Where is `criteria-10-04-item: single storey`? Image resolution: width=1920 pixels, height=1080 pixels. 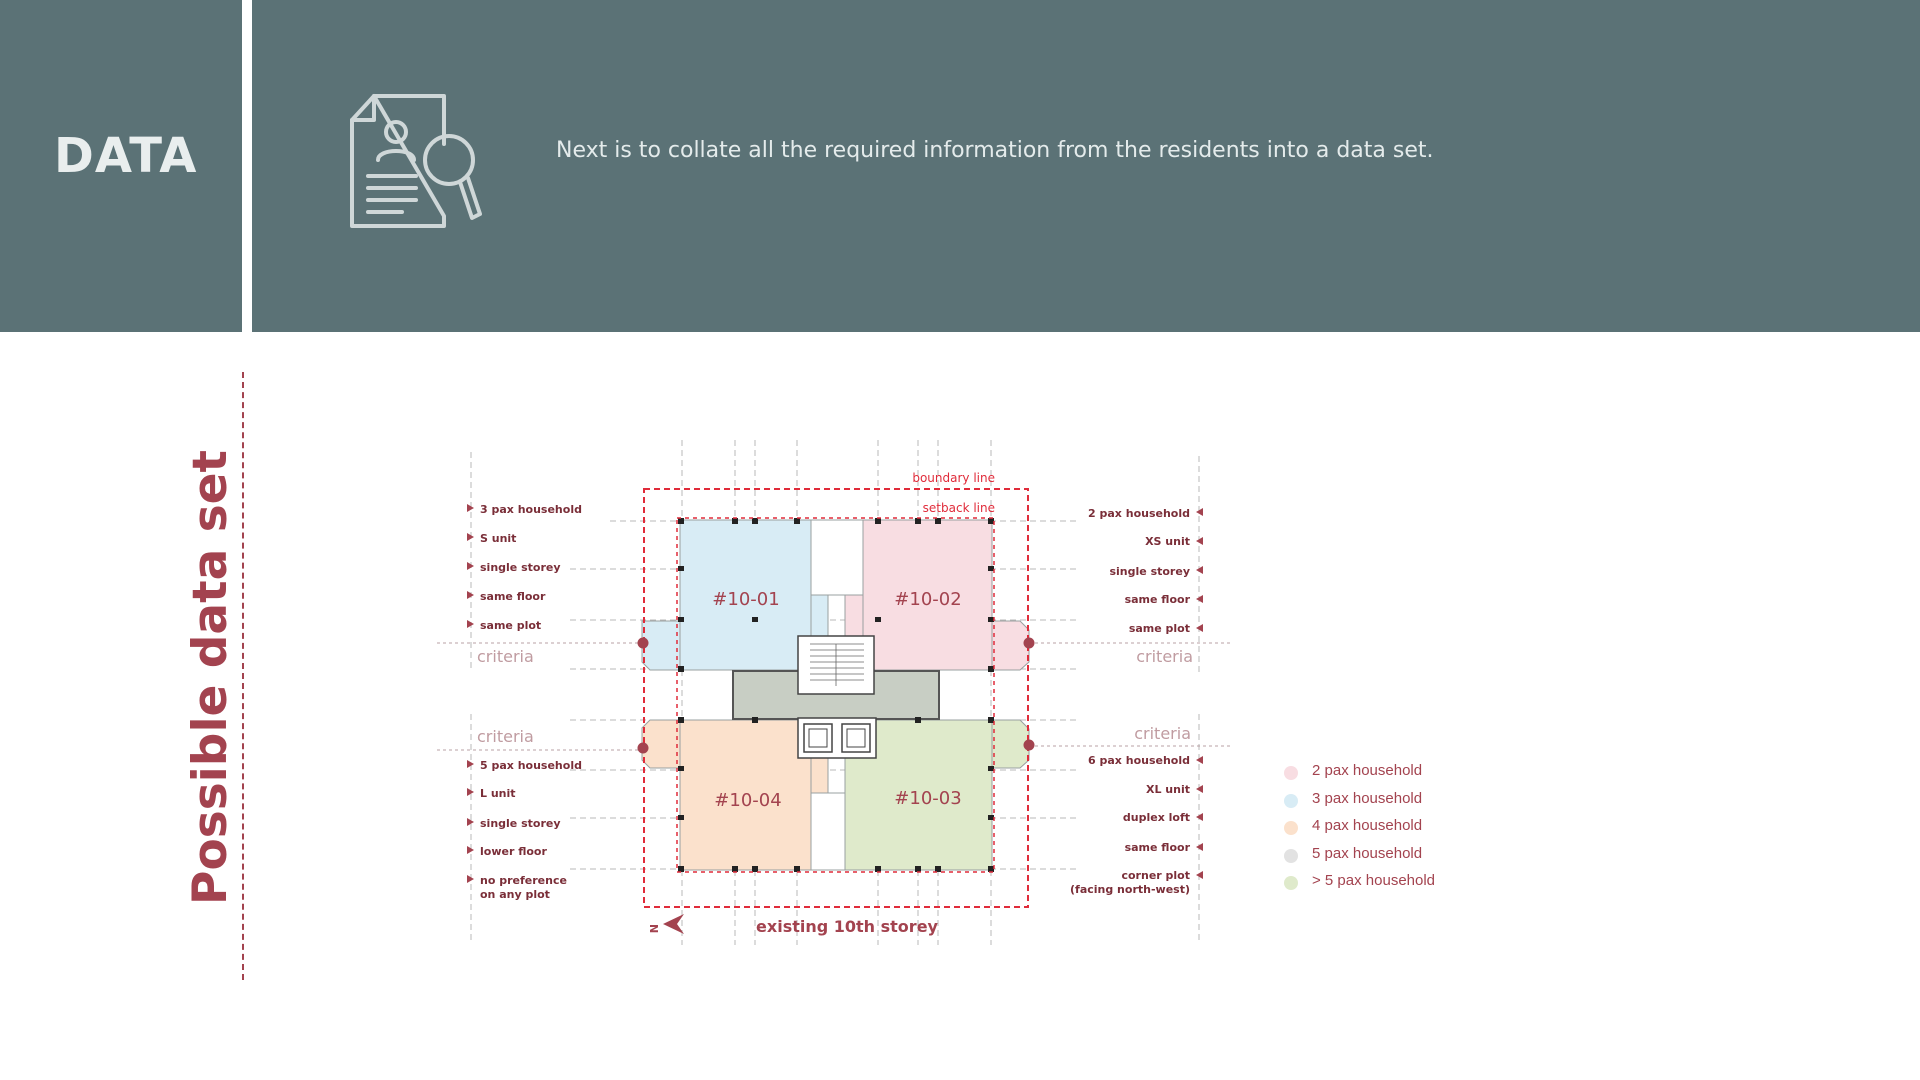
criteria-10-04-item: single storey is located at coordinates (520, 823).